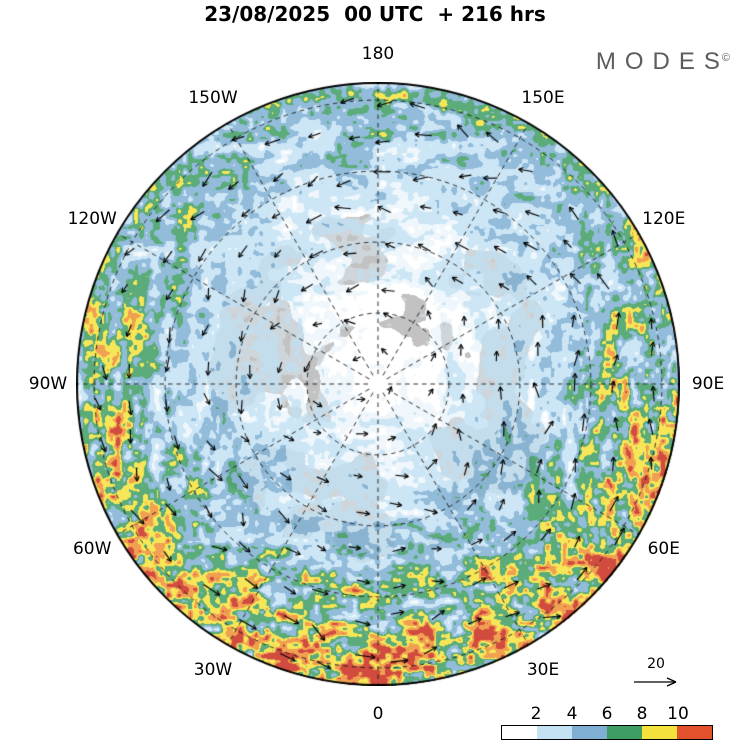  I want to click on lon-label-90e: 90E, so click(708, 384).